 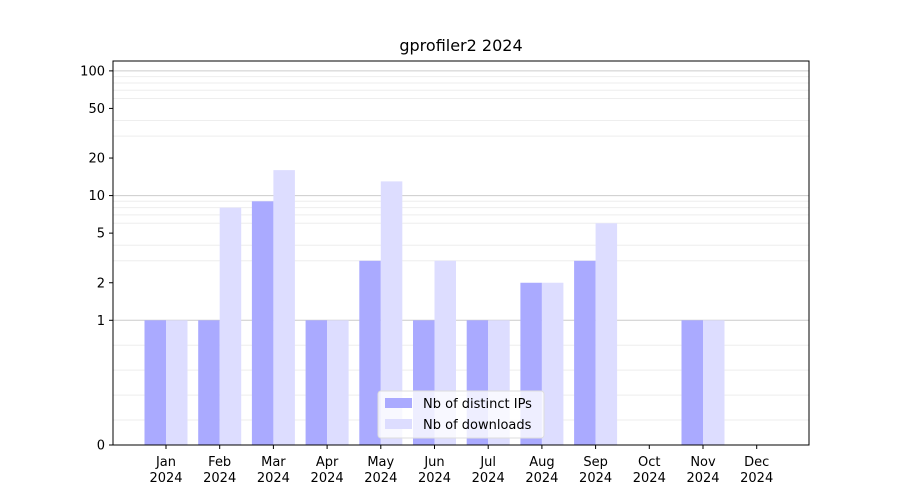 What do you see at coordinates (477, 425) in the screenshot?
I see `legend-label: Nb of downloads` at bounding box center [477, 425].